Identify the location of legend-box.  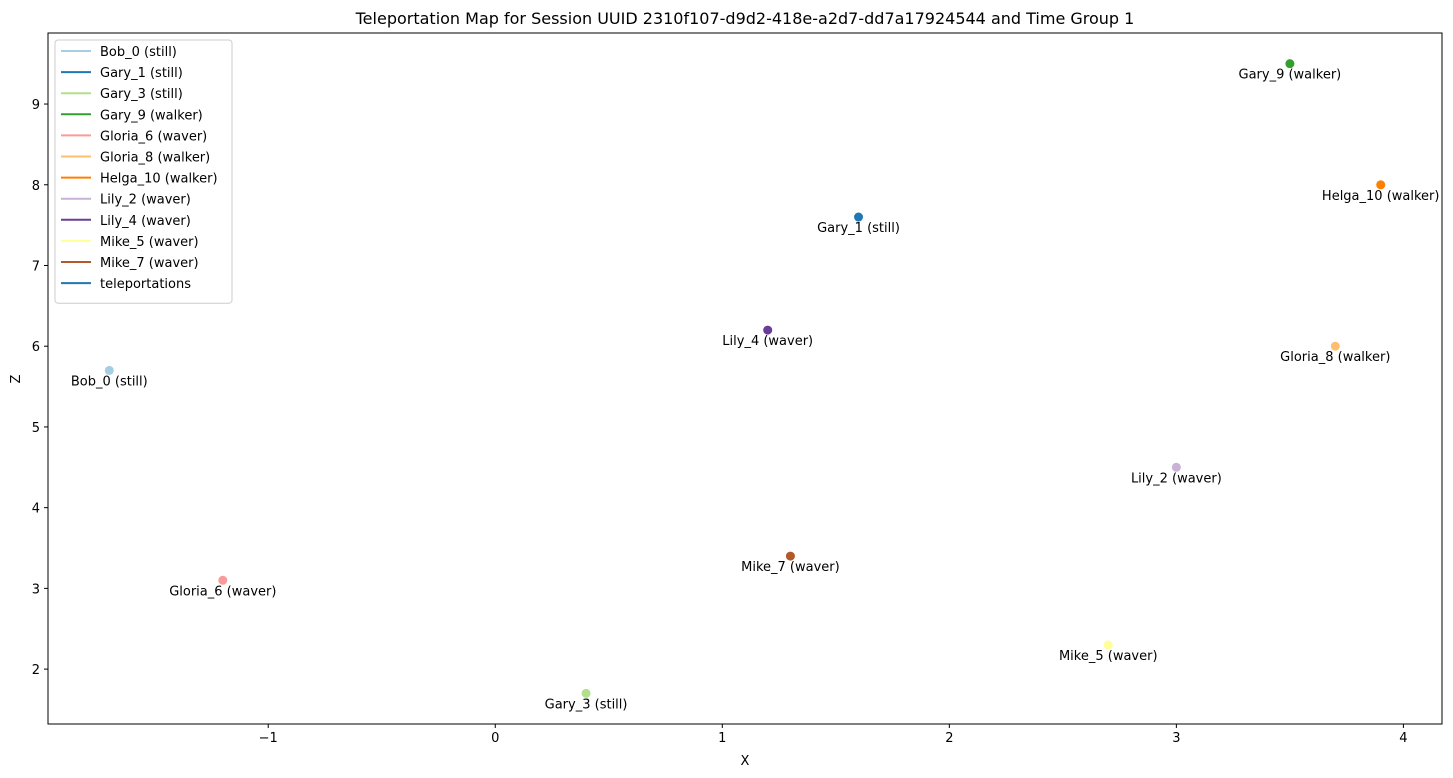
(143, 171).